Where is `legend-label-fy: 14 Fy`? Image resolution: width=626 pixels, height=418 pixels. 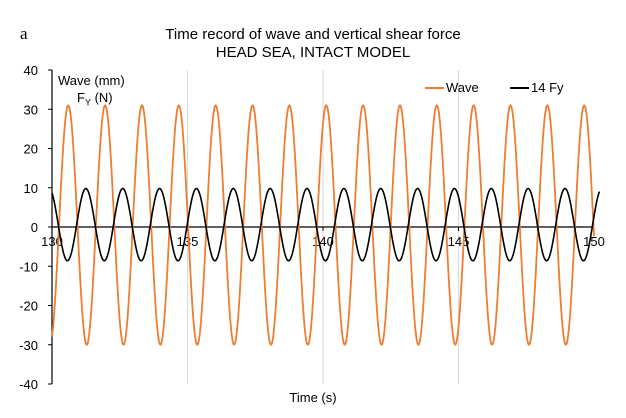
legend-label-fy: 14 Fy is located at coordinates (547, 87).